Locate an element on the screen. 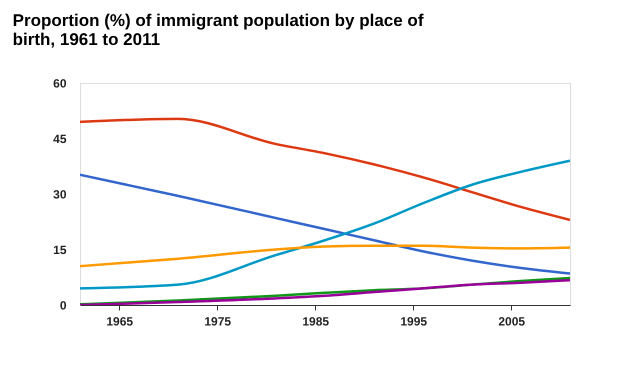  y-tick-label: 0 is located at coordinates (63, 305).